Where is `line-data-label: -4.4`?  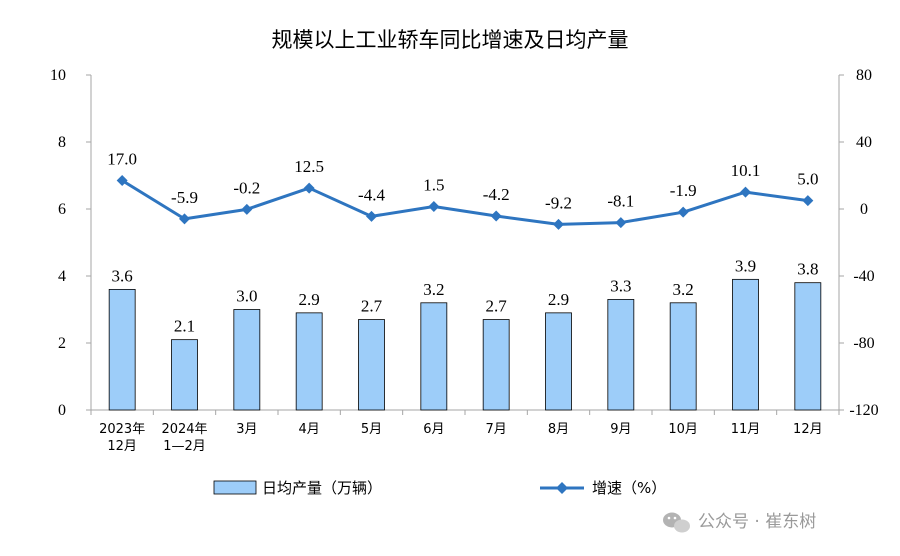
line-data-label: -4.4 is located at coordinates (371, 194).